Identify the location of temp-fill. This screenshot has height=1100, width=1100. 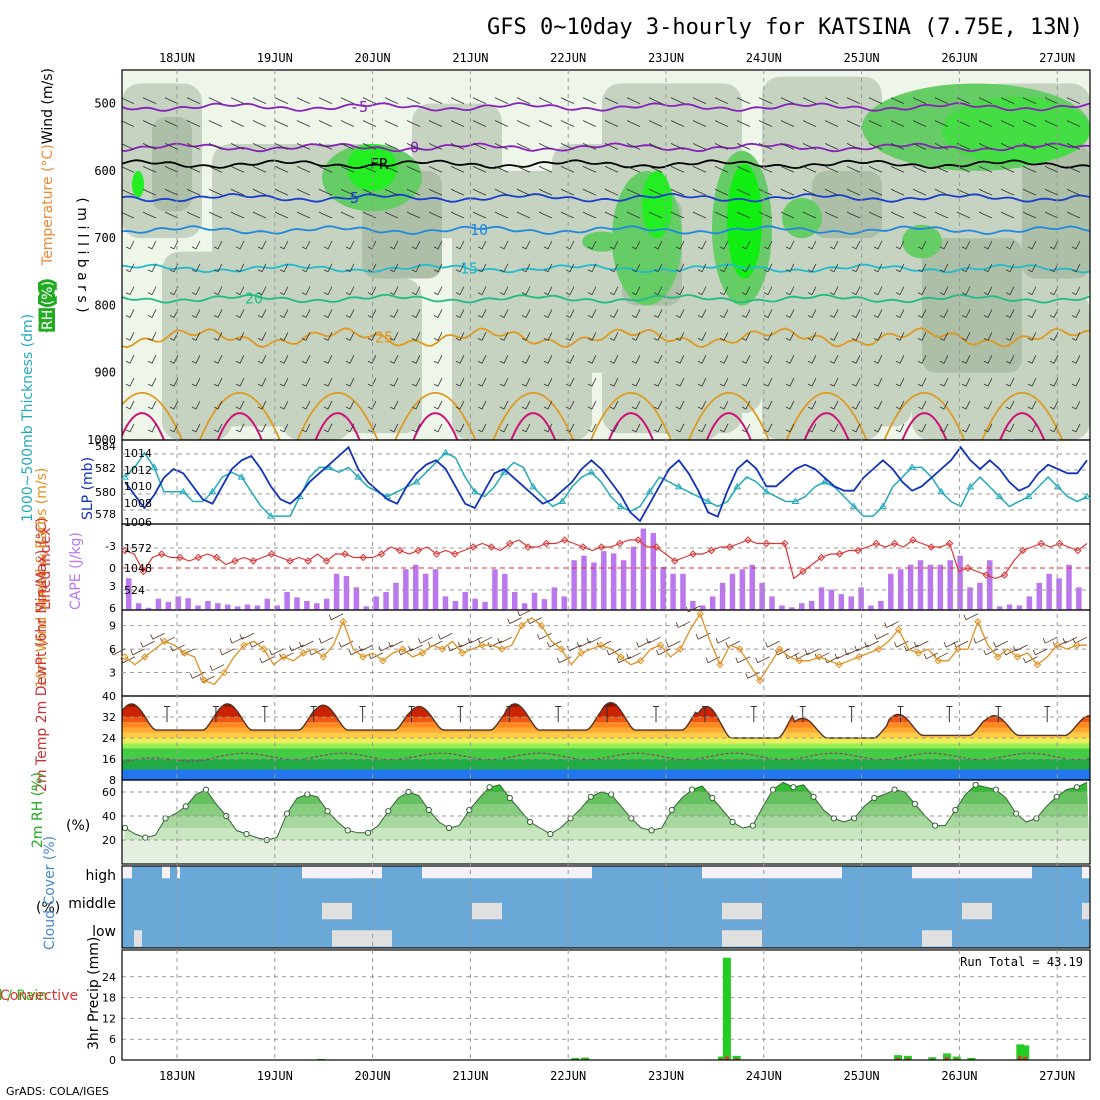
(606, 740).